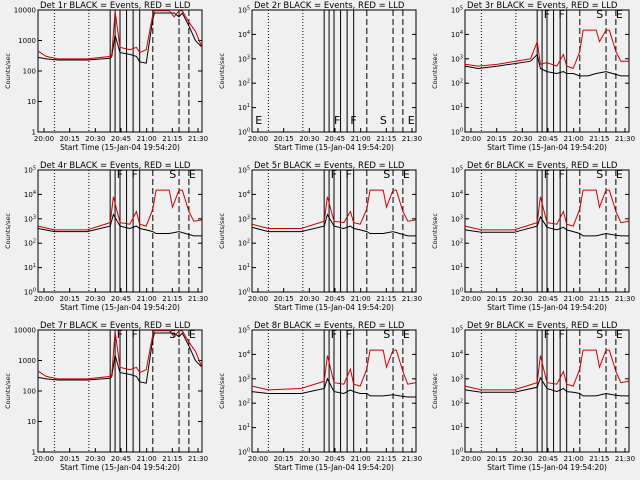  What do you see at coordinates (461, 242) in the screenshot?
I see `tick-exponent: 2` at bounding box center [461, 242].